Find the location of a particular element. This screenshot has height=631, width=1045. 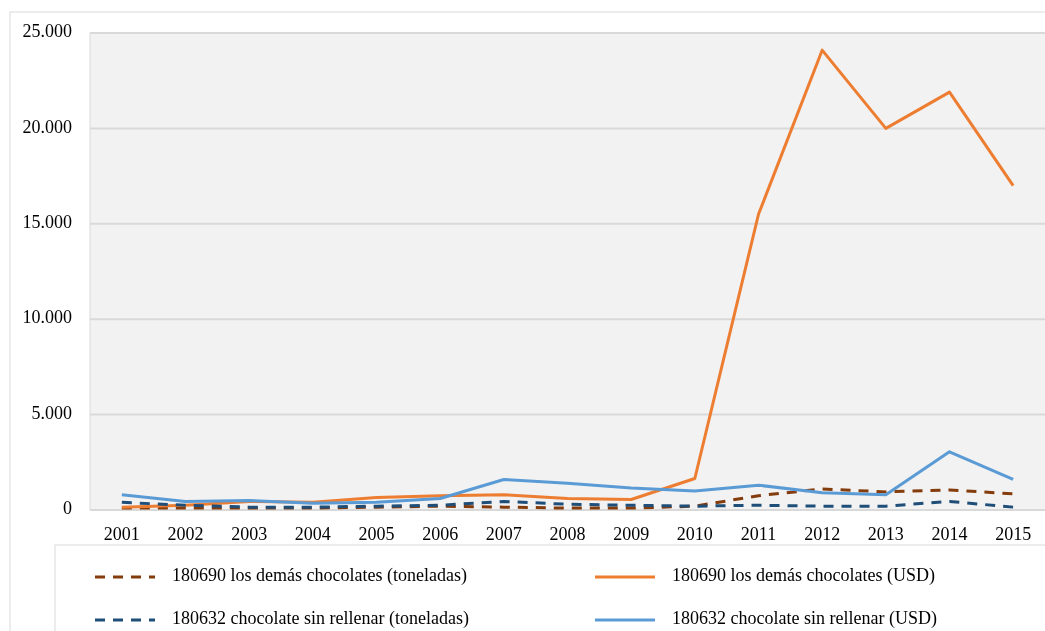

x-tick-label: 2001 is located at coordinates (121, 534).